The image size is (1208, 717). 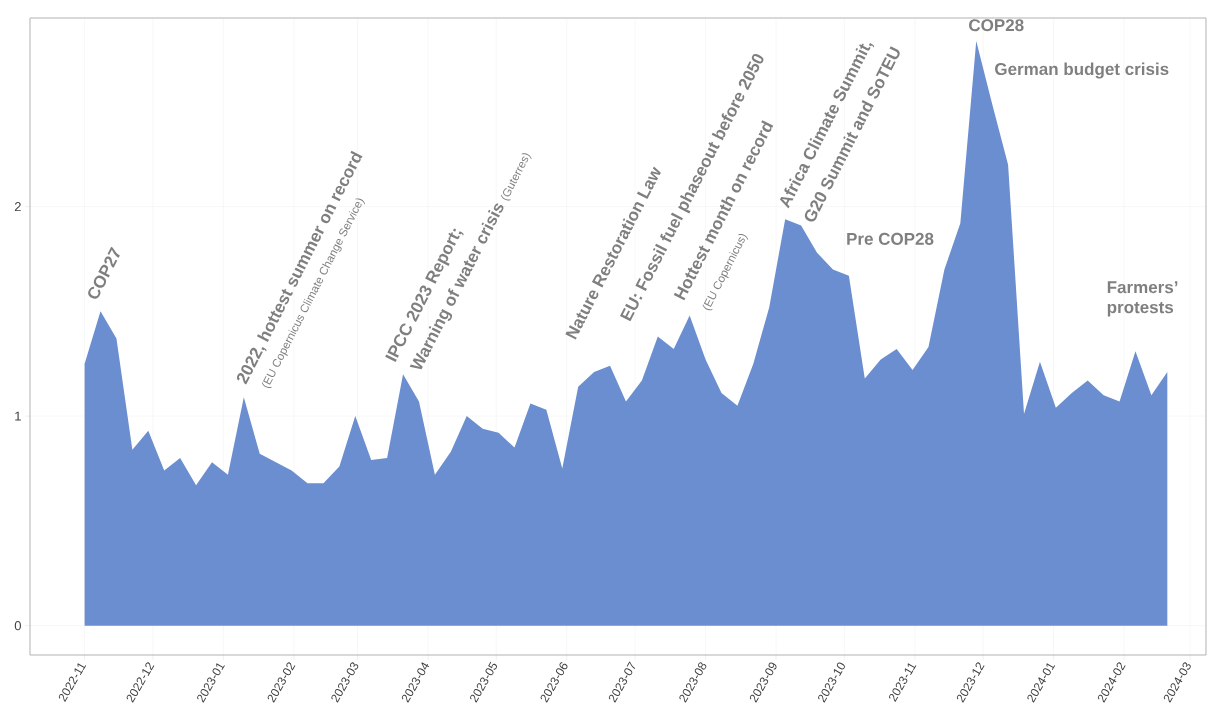 I want to click on annotation: Farmers’ protests, so click(x=1142, y=299).